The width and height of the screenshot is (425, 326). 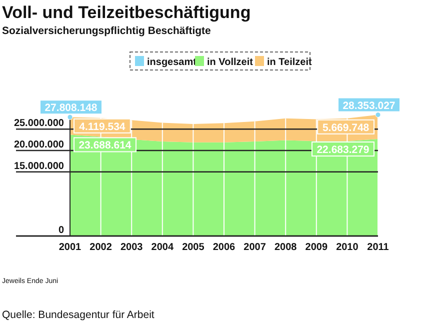 What do you see at coordinates (162, 247) in the screenshot?
I see `x-tick-label: 2004` at bounding box center [162, 247].